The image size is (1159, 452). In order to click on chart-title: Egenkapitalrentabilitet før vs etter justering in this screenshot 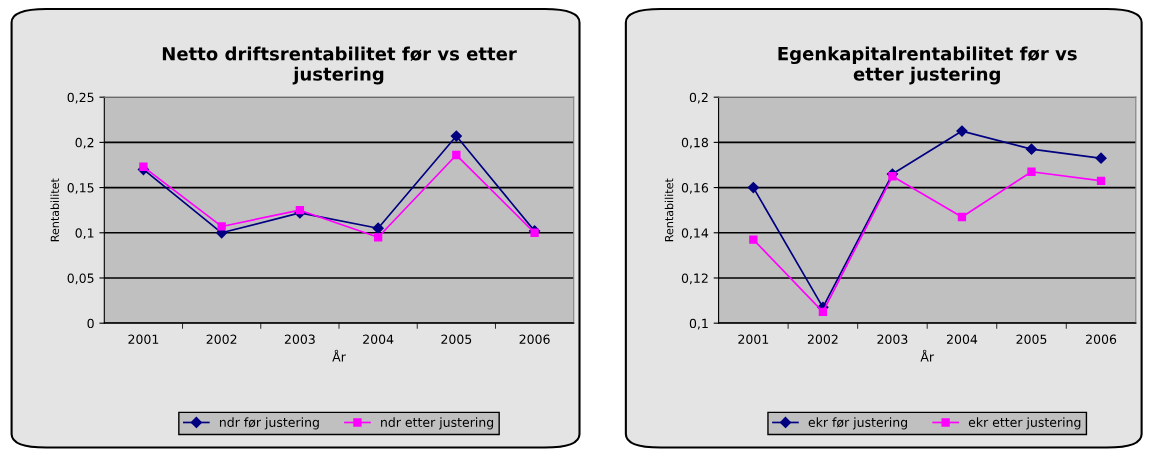, I will do `click(927, 65)`.